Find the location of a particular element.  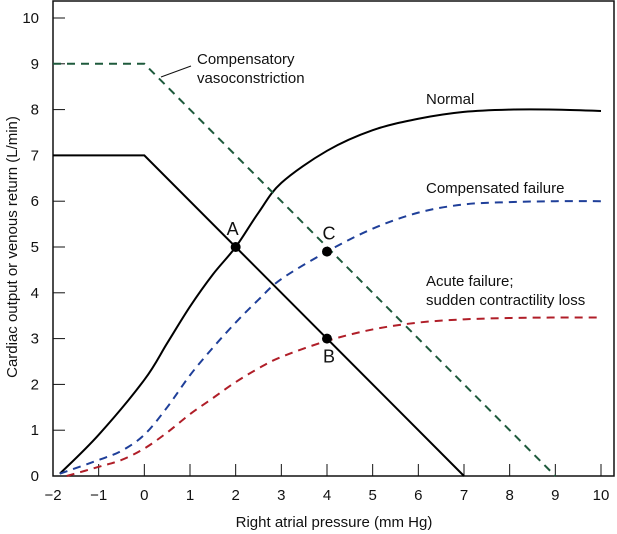

x-tick-label: 1 is located at coordinates (190, 495).